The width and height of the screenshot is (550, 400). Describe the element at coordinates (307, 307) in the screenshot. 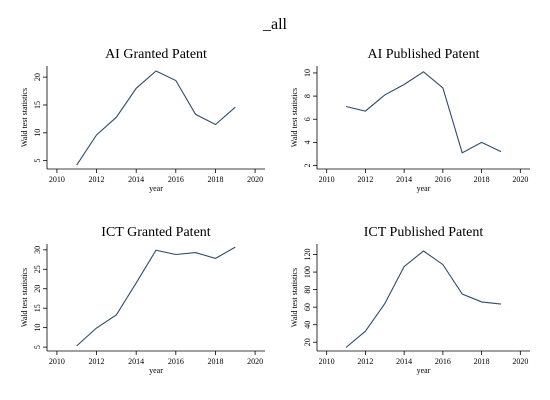

I see `y-tick-label: 60` at that location.